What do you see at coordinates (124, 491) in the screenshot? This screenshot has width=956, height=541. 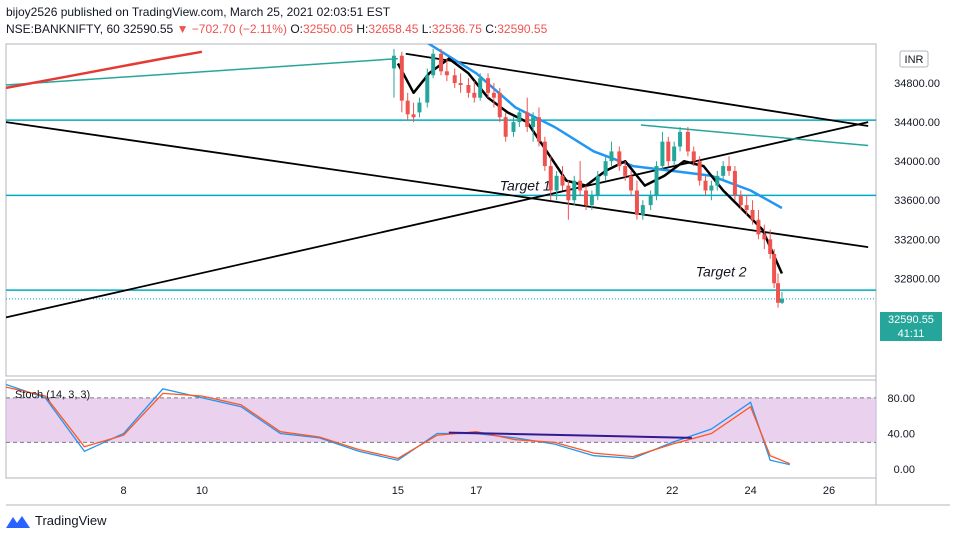 I see `time-tick-label: 8` at bounding box center [124, 491].